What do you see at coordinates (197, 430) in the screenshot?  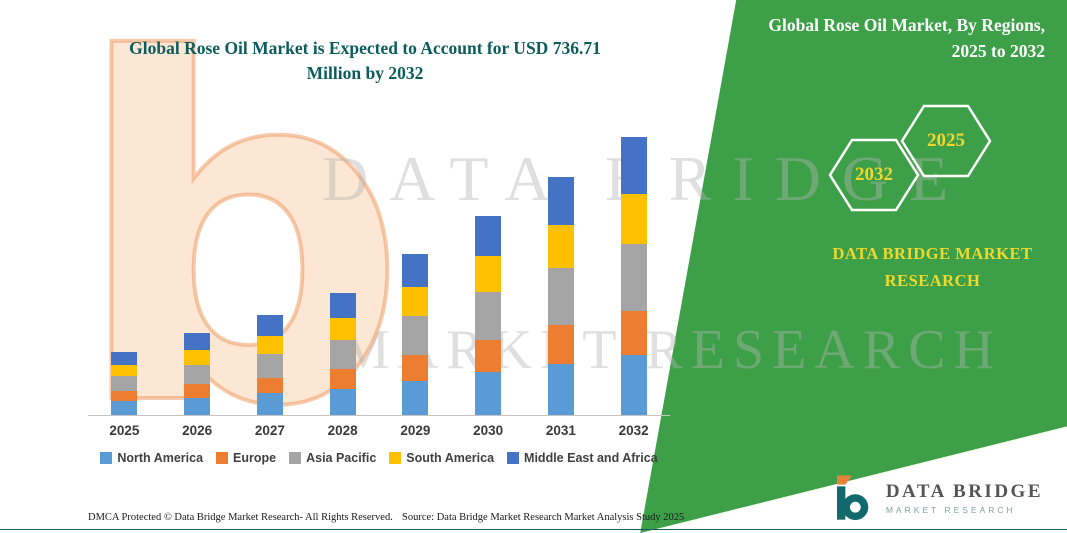 I see `x-label-2026: 2026` at bounding box center [197, 430].